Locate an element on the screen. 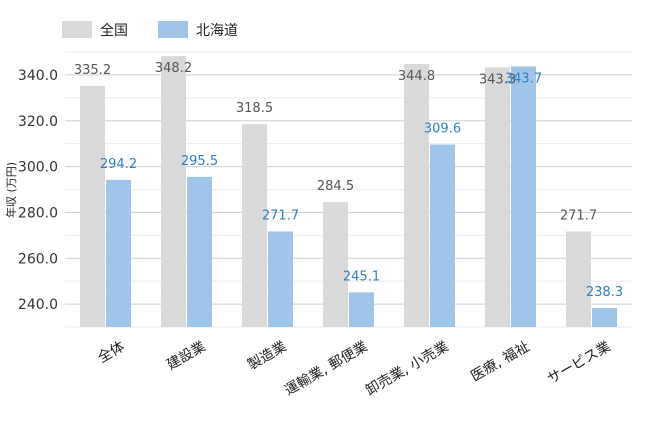 This screenshot has height=424, width=652. data-label-hokkaido: 309.6 is located at coordinates (442, 129).